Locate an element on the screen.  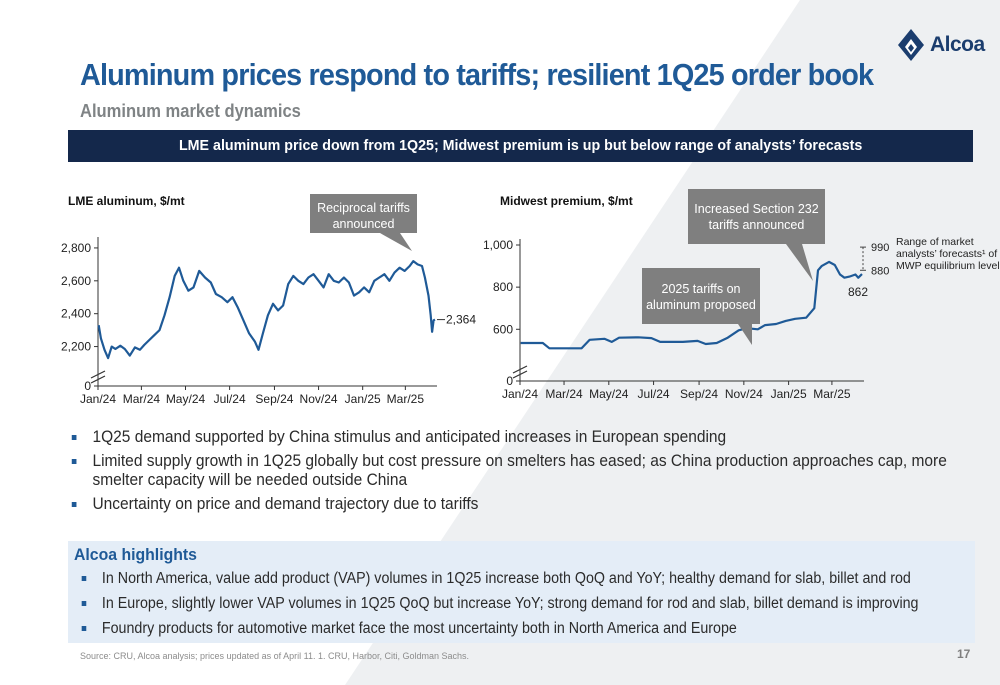
y-tick-label: 2,400 is located at coordinates (76, 314).